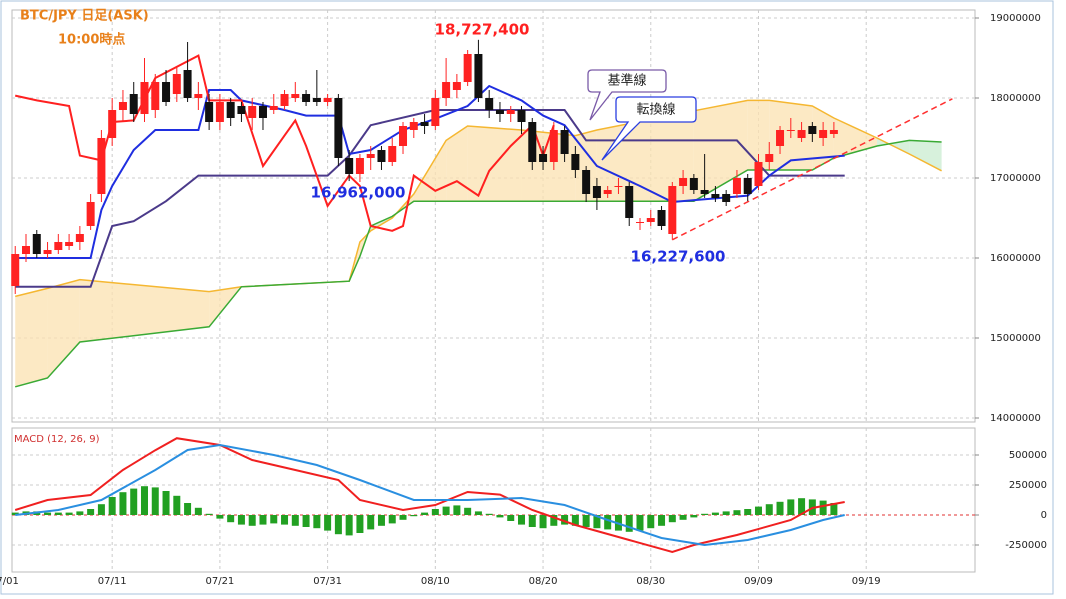 This screenshot has width=1066, height=599. I want to click on annotation: 18,727,400, so click(482, 30).